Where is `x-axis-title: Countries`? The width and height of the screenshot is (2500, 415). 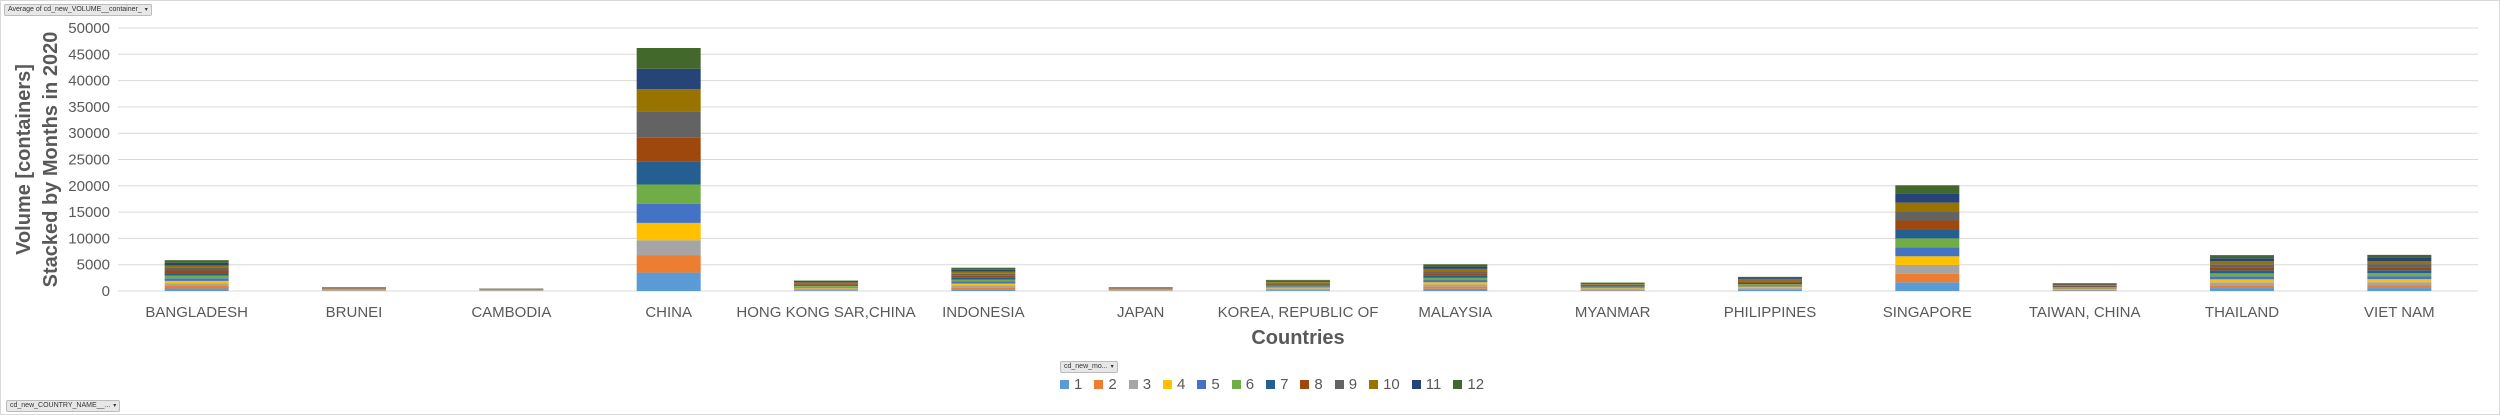
x-axis-title: Countries is located at coordinates (1297, 338).